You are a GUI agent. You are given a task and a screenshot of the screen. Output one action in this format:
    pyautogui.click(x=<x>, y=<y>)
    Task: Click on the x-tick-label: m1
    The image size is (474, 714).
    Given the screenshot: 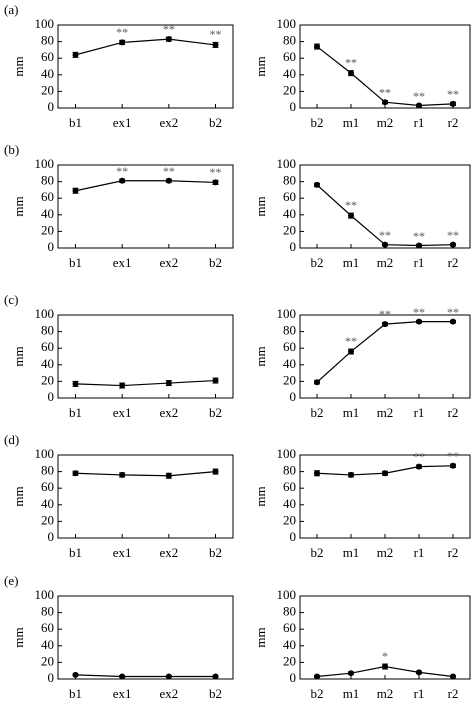 What is the action you would take?
    pyautogui.click(x=351, y=552)
    